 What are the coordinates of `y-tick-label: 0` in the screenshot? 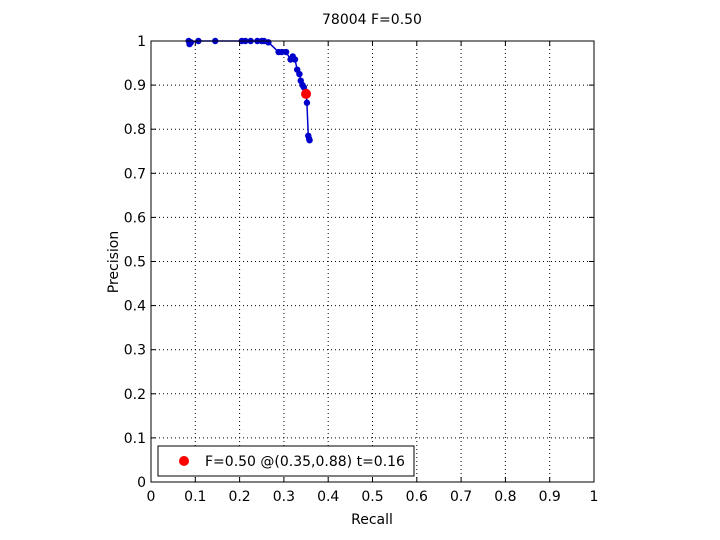 It's located at (141, 483).